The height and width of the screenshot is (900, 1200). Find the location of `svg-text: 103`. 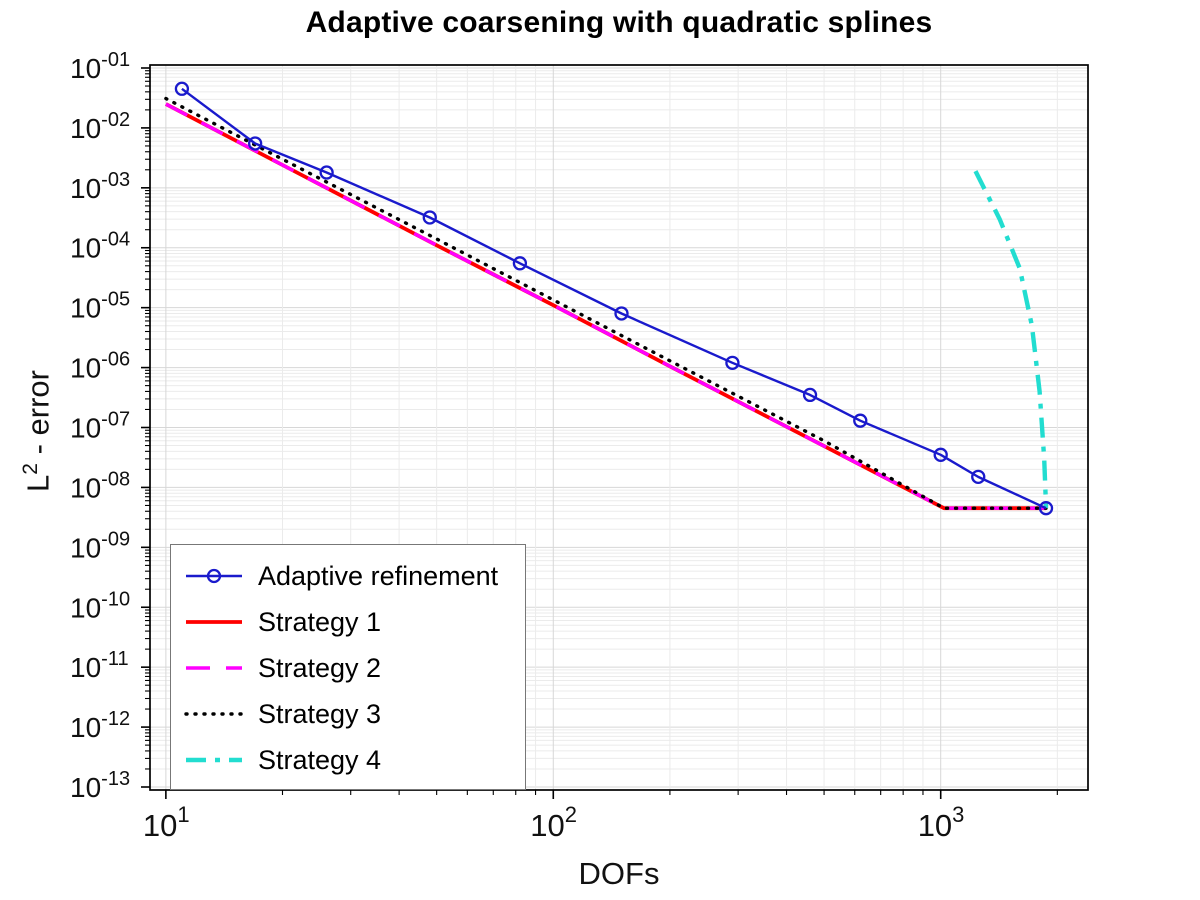

svg-text: 103 is located at coordinates (941, 822).